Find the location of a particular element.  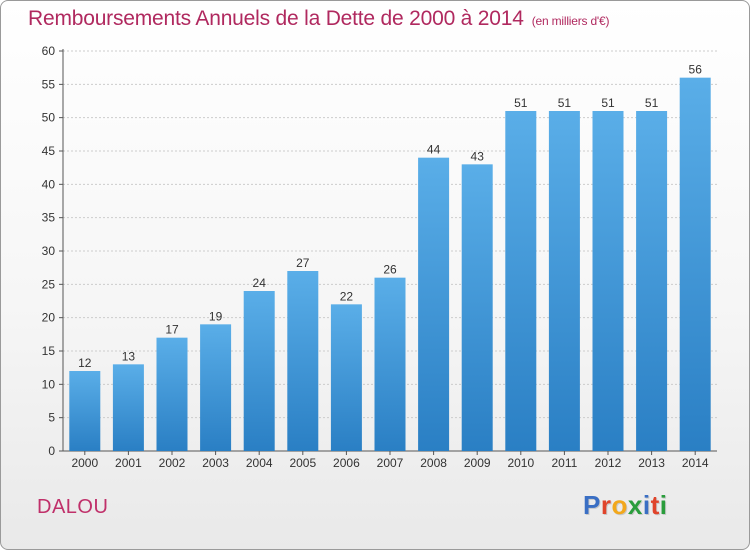

bar-2012 is located at coordinates (608, 281).